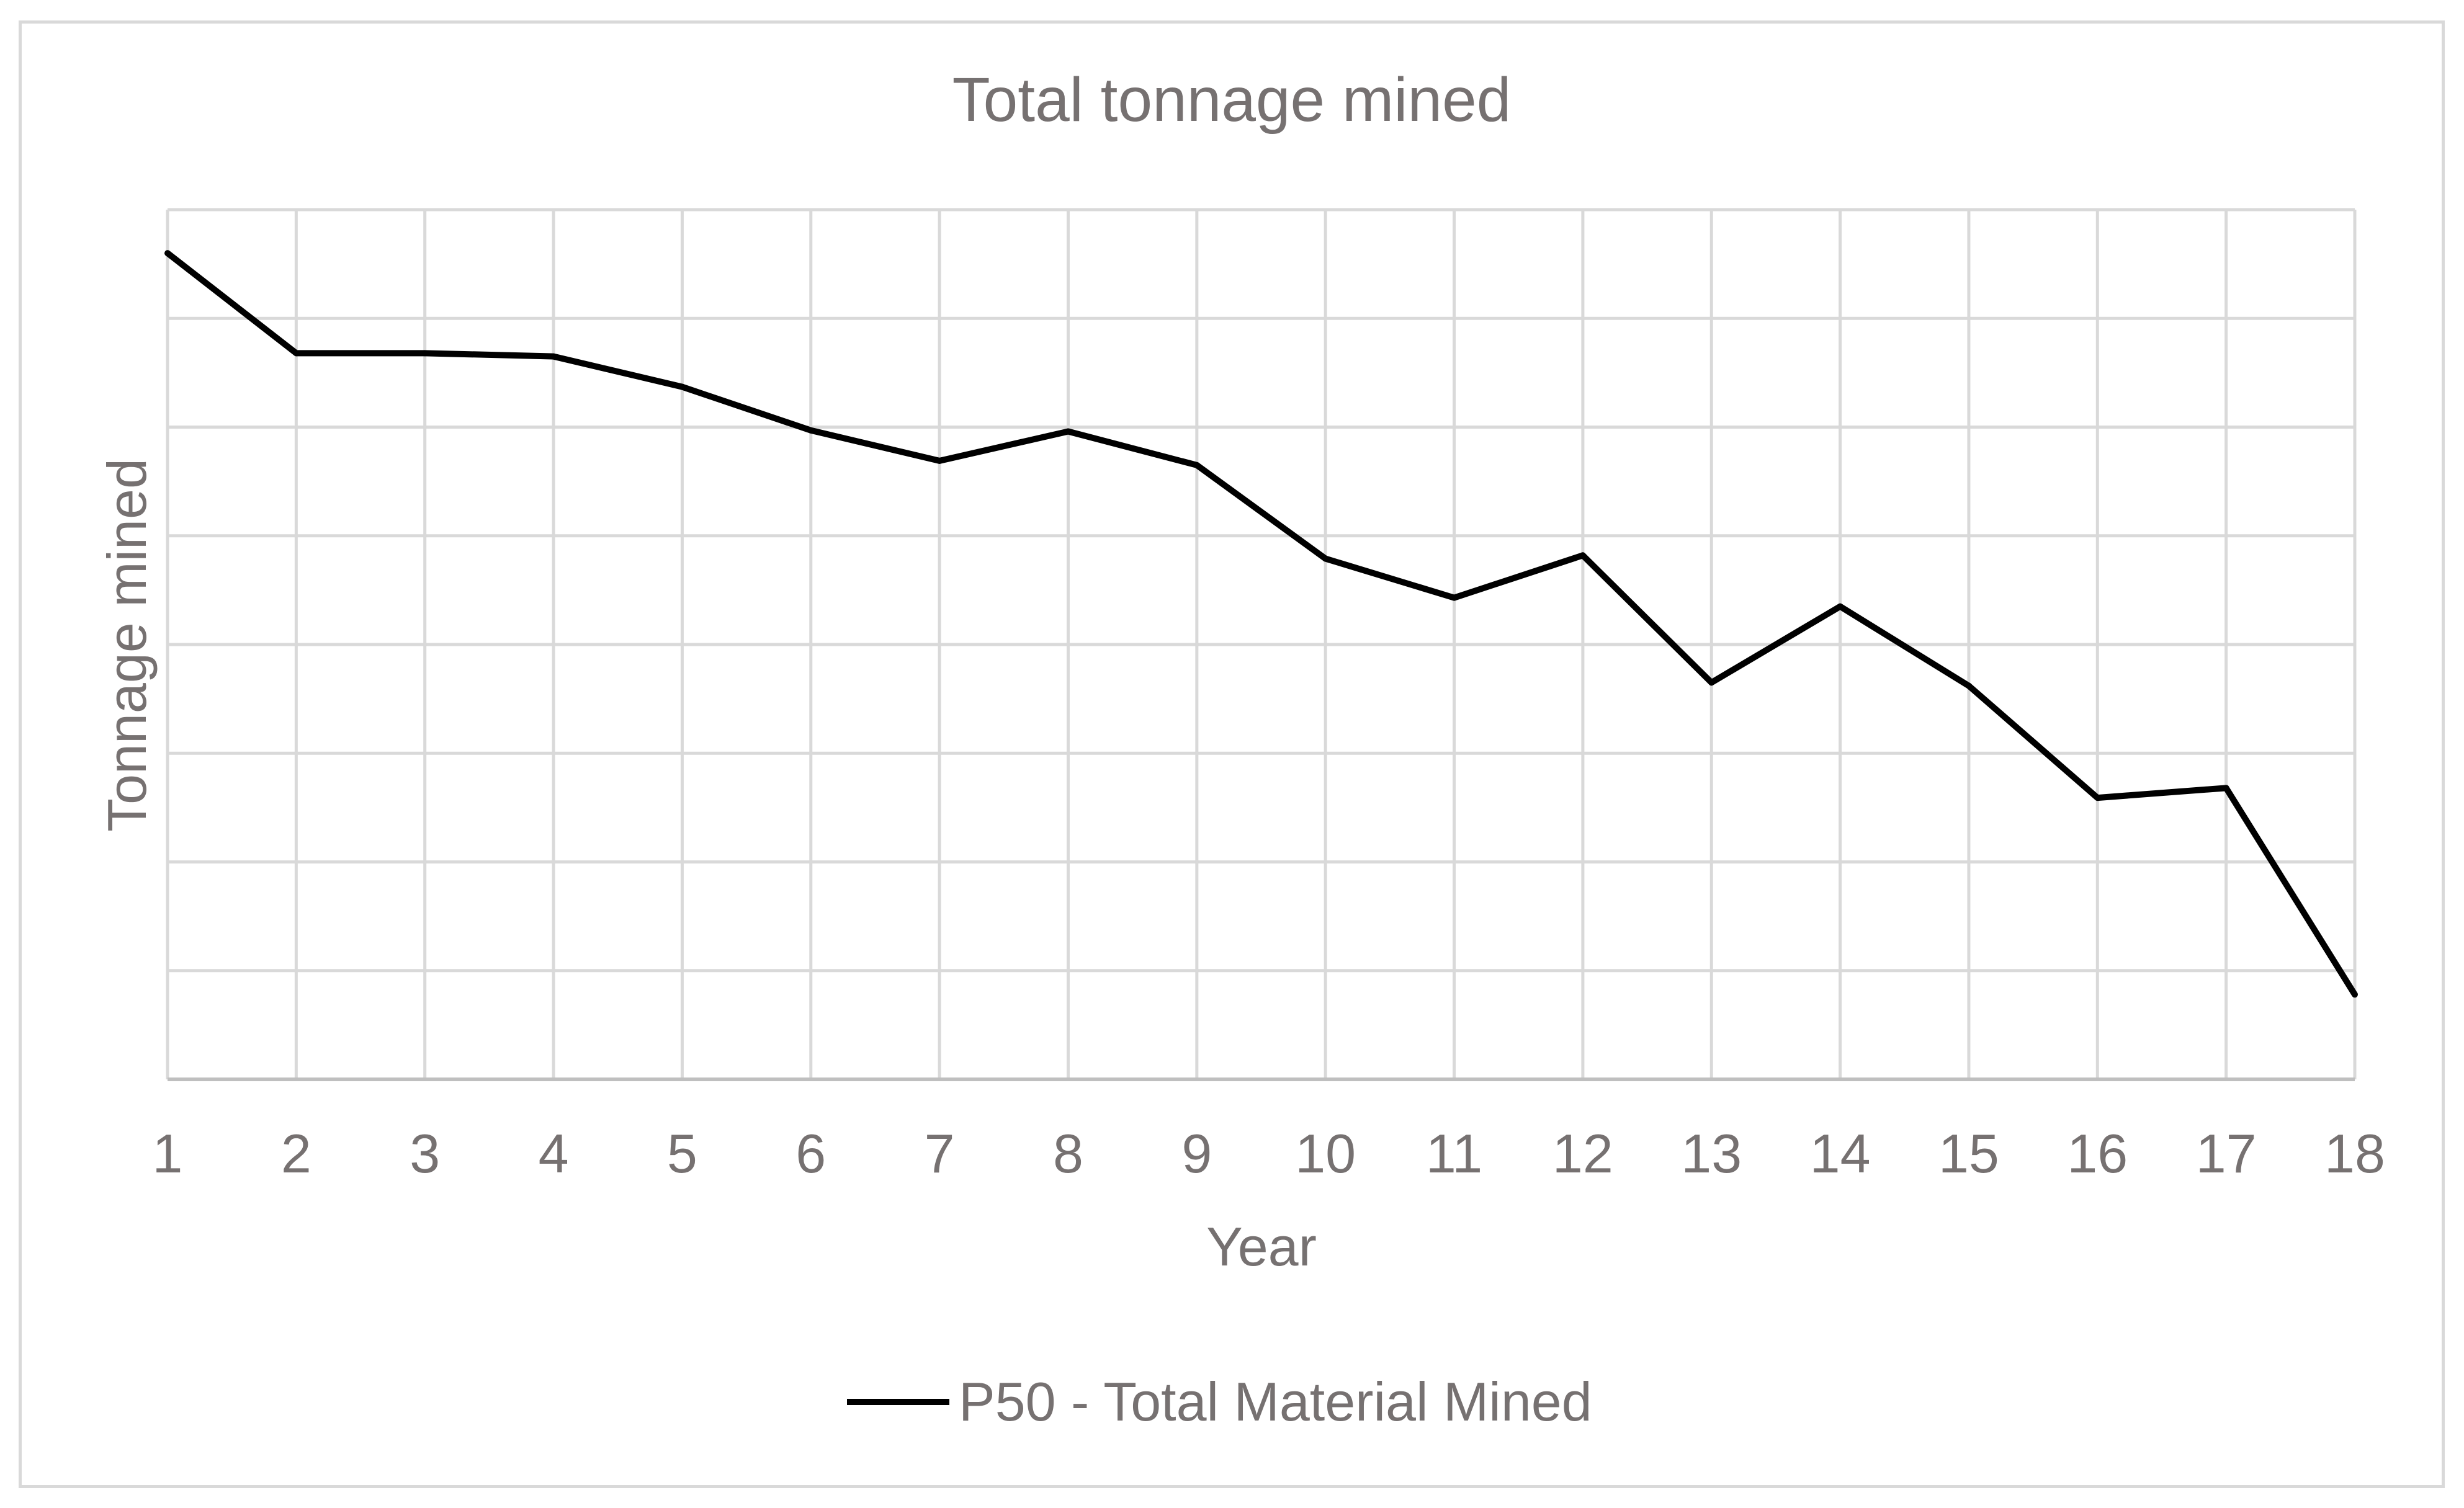 This screenshot has height=1508, width=2464. Describe the element at coordinates (1068, 1153) in the screenshot. I see `x-tick-label: 8` at that location.